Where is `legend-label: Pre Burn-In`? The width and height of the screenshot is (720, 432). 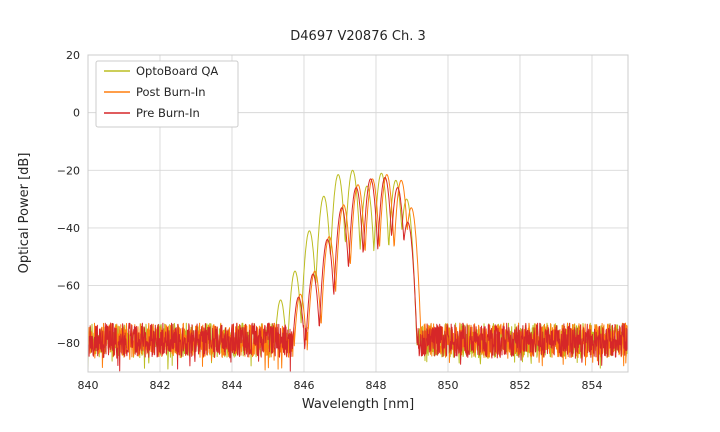 legend-label: Pre Burn-In is located at coordinates (168, 113).